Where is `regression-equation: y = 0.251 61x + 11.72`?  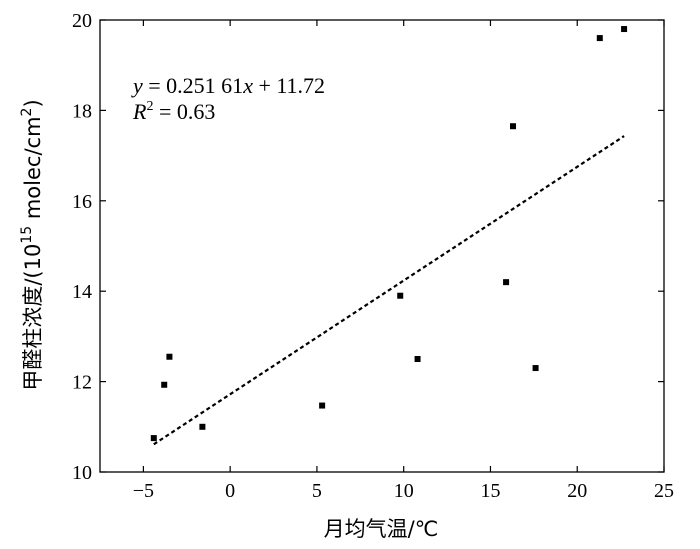 regression-equation: y = 0.251 61x + 11.72 is located at coordinates (228, 85).